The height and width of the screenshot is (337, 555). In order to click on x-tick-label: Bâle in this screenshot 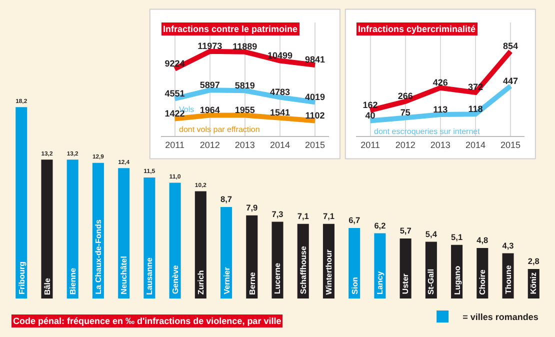, I will do `click(47, 286)`.